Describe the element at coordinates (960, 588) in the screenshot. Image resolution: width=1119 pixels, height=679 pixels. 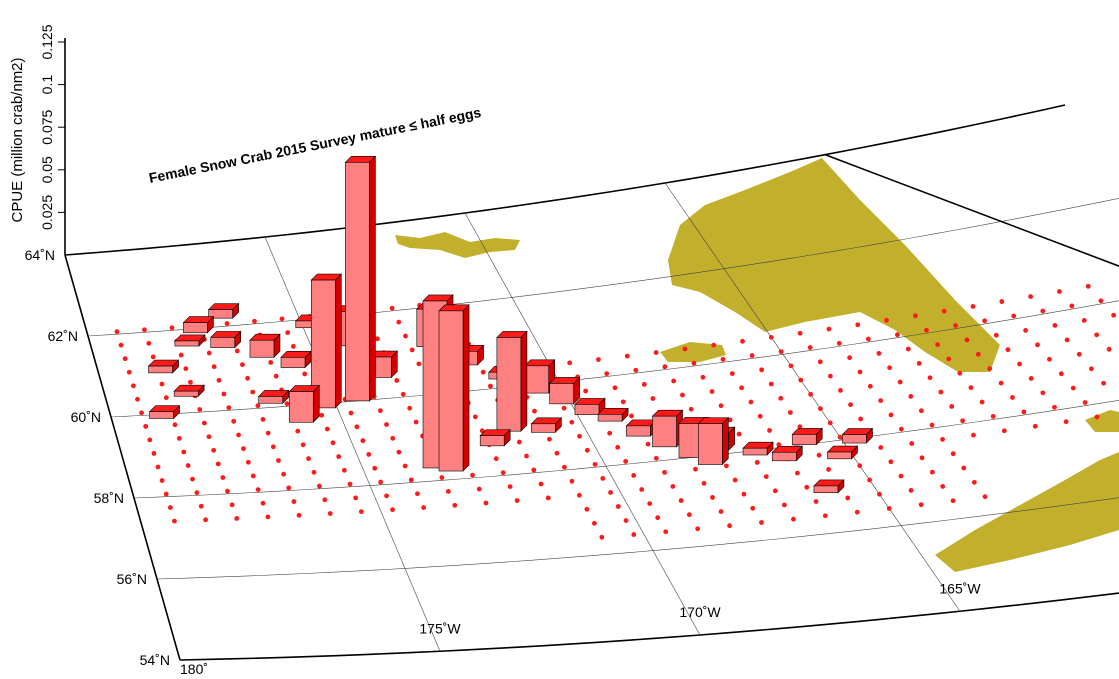
I see `lon-tick-label: 165˚W` at that location.